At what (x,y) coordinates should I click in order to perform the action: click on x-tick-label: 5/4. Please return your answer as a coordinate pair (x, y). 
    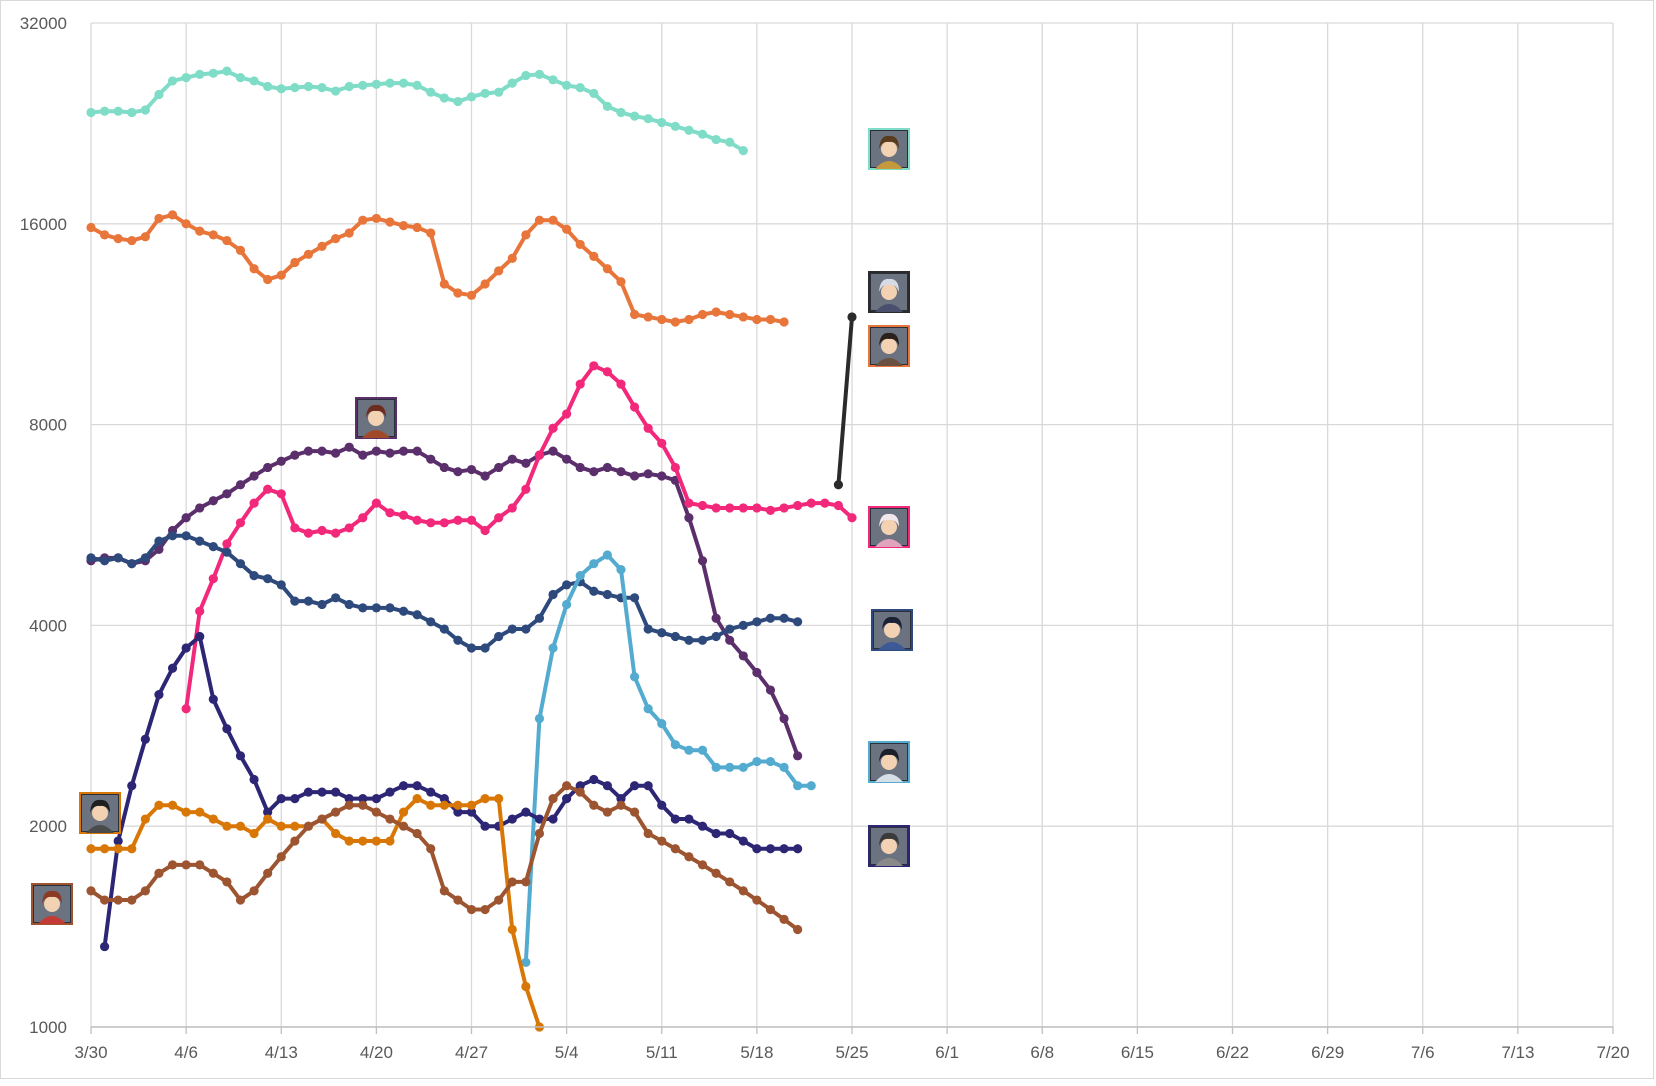
    Looking at the image, I should click on (567, 1052).